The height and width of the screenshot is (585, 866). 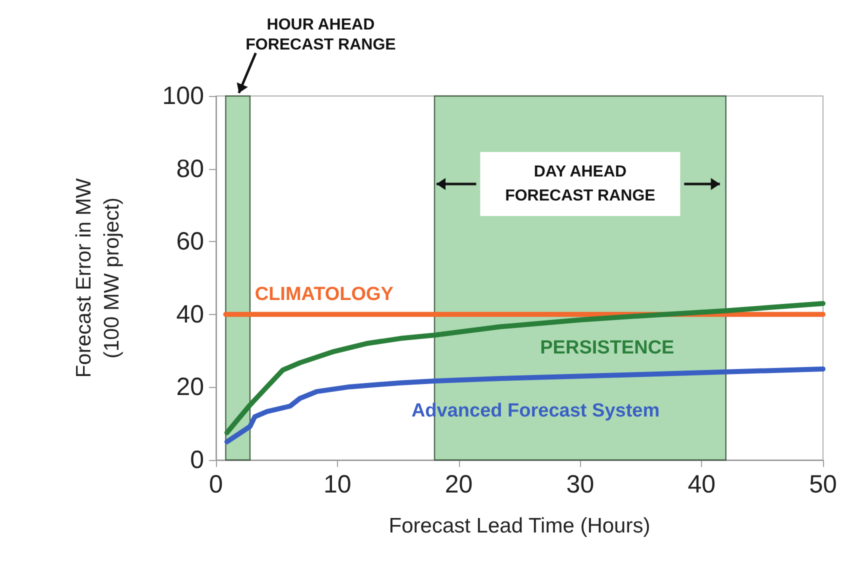 I want to click on x-tick-label: 20, so click(x=458, y=484).